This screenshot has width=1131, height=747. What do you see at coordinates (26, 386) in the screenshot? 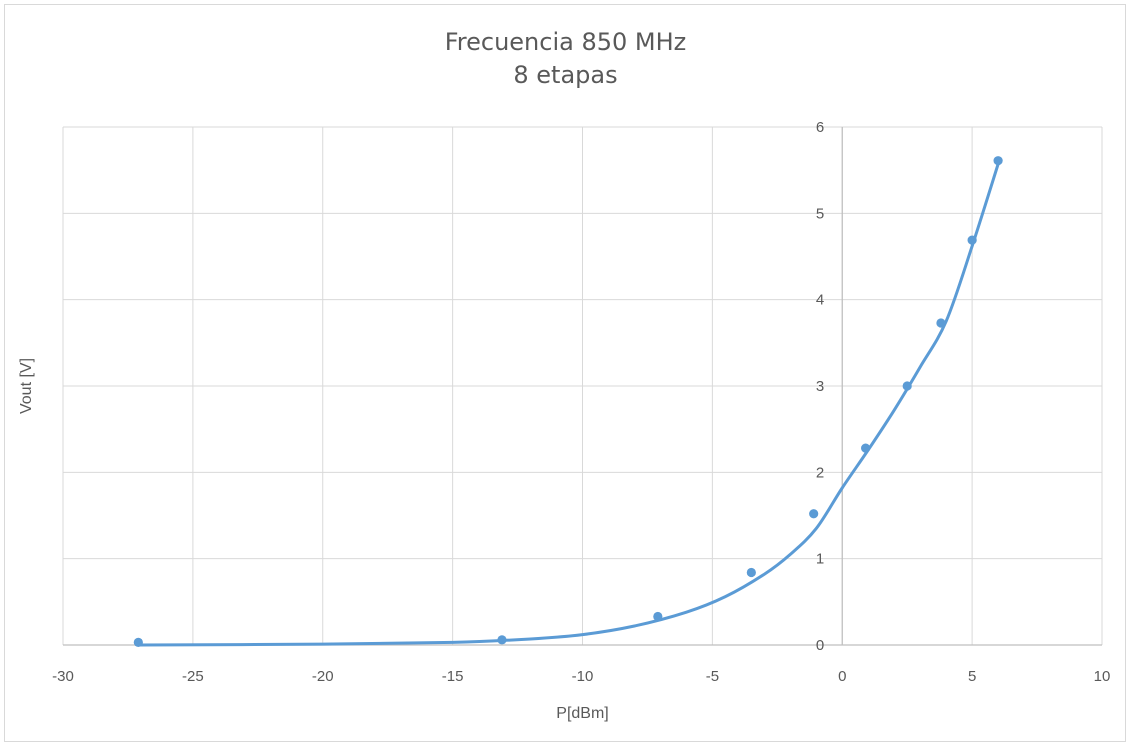
I see `y-axis-title: Vout [V]` at bounding box center [26, 386].